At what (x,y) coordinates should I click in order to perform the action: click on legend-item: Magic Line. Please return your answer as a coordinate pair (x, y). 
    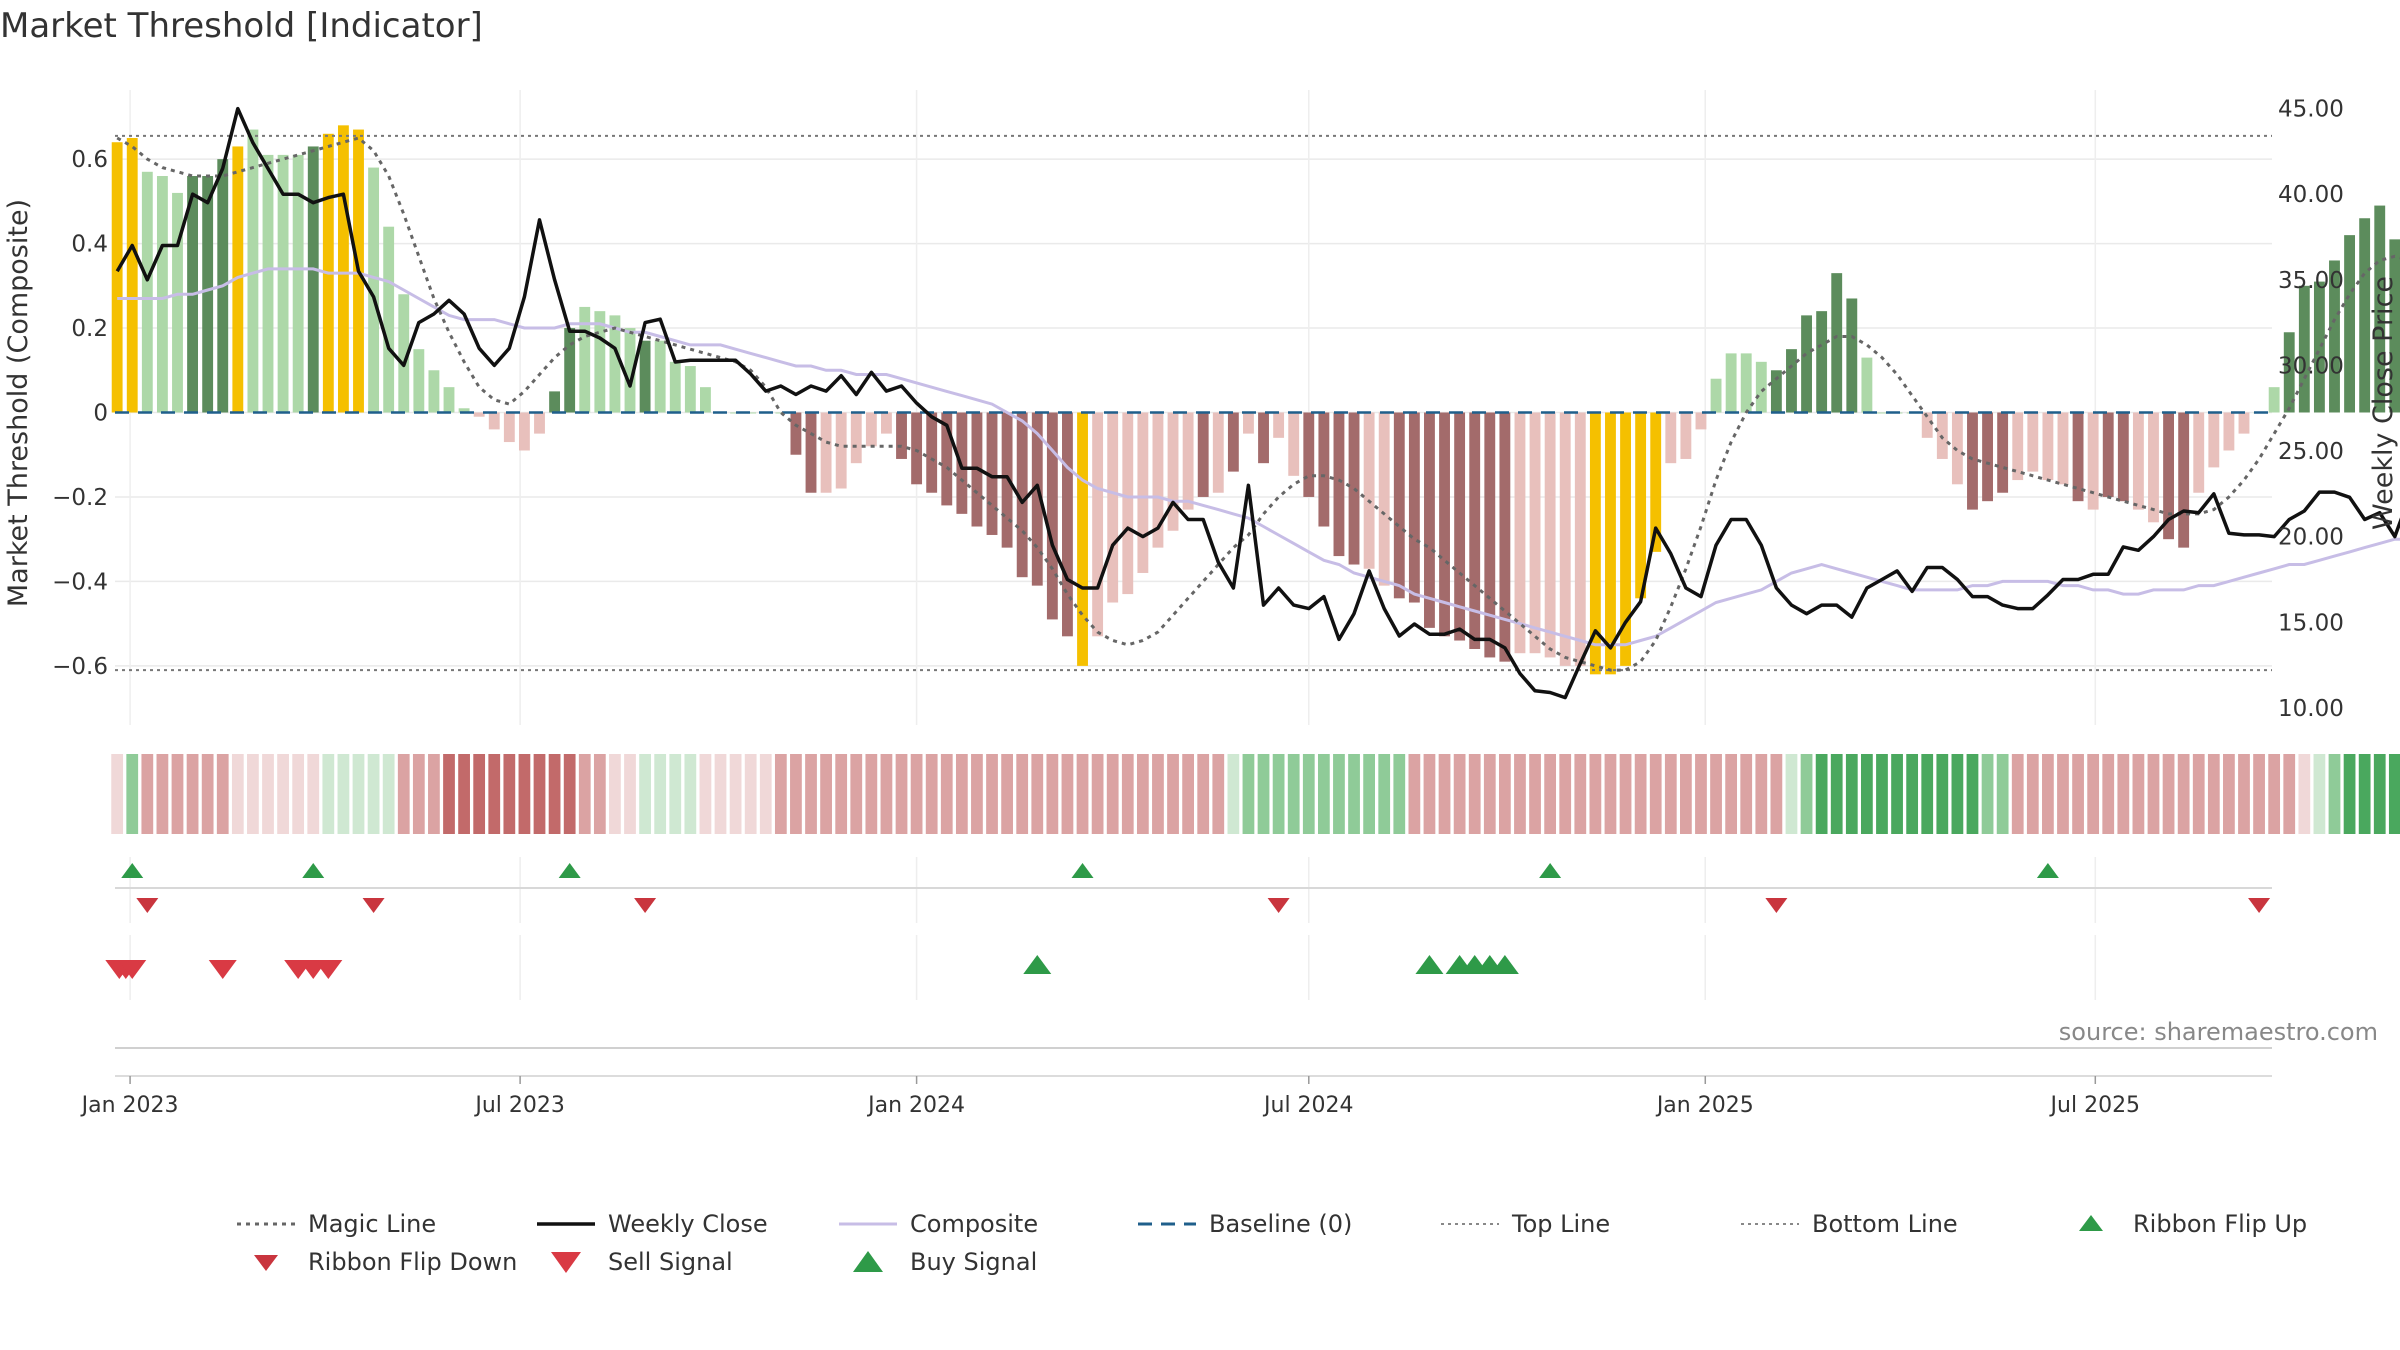
    Looking at the image, I should click on (336, 1224).